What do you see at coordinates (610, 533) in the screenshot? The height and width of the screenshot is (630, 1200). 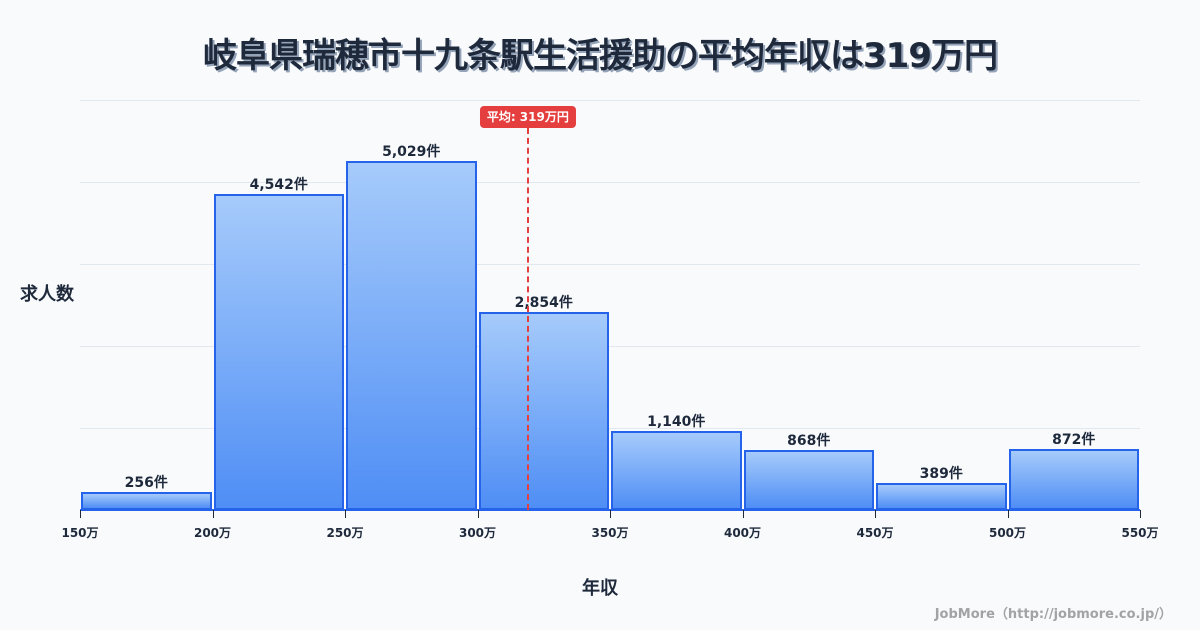 I see `x-tick-label: 350万` at bounding box center [610, 533].